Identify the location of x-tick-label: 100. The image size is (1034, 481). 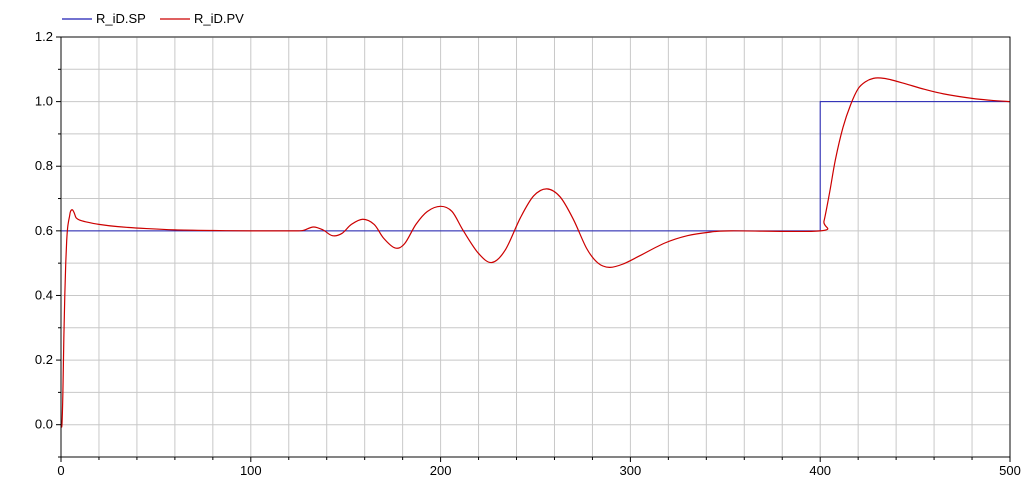
(251, 470).